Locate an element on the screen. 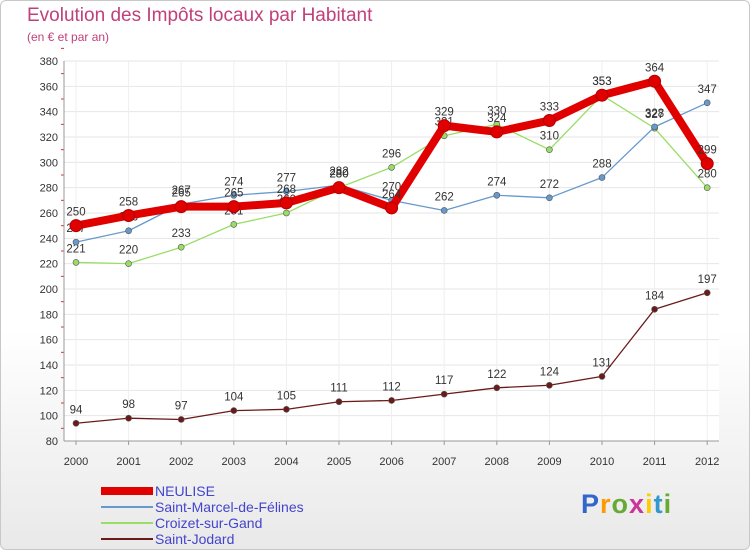  legend-label-saint-marcel: Saint-Marcel-de-Félines is located at coordinates (229, 507).